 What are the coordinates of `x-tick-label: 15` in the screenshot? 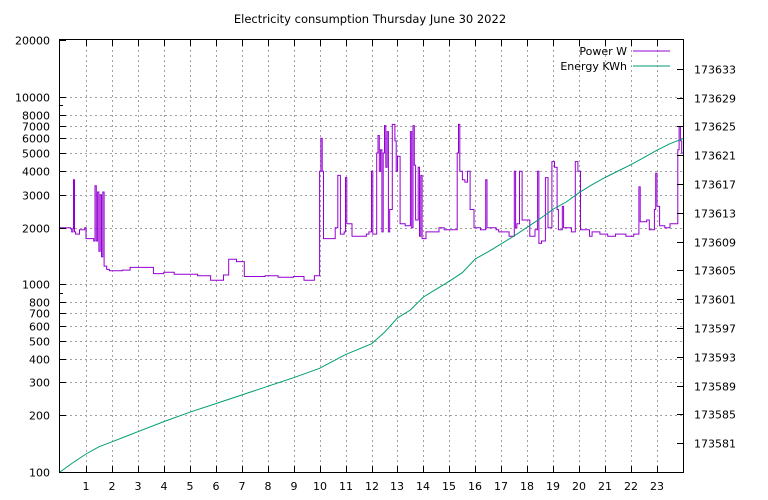 It's located at (449, 486).